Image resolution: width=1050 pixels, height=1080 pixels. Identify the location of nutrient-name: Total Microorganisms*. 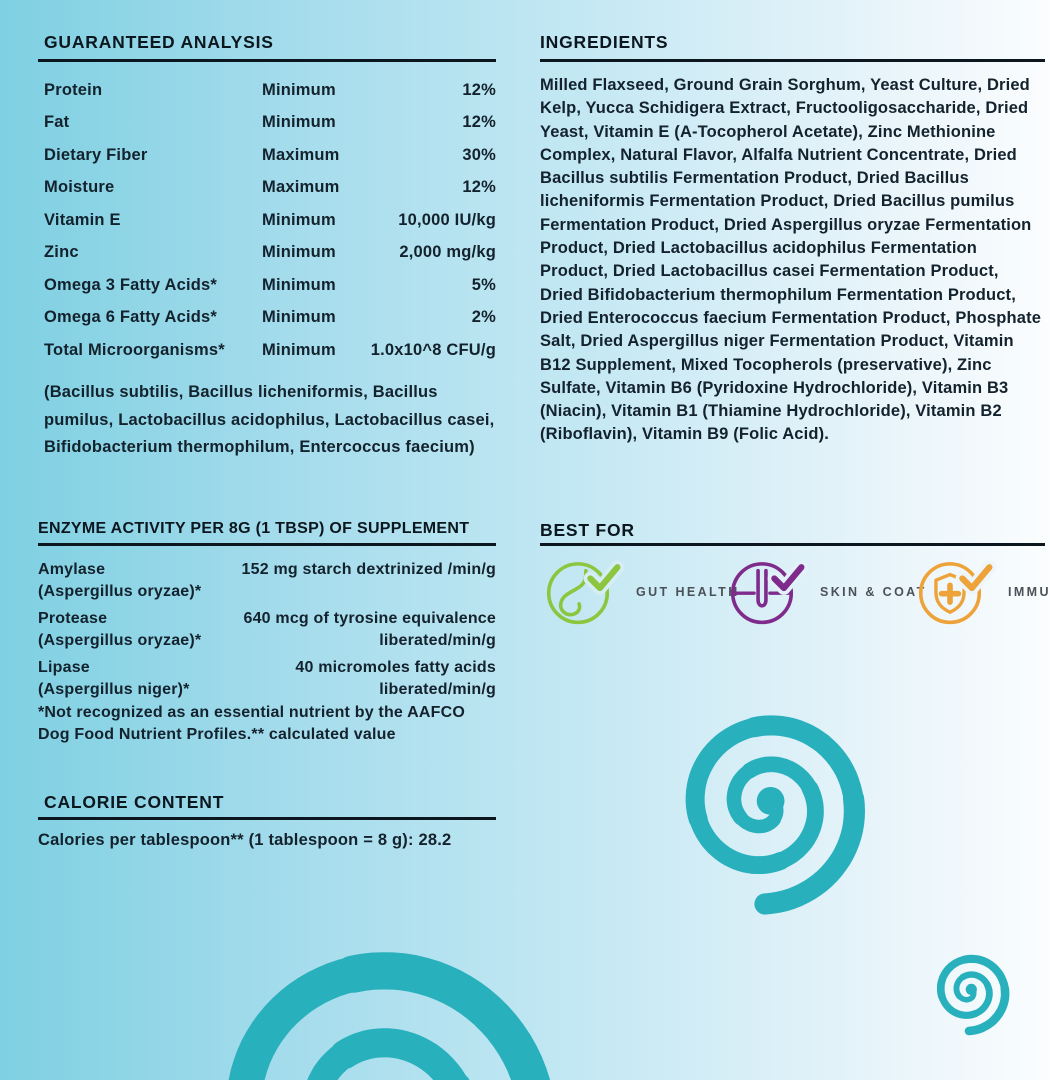
(134, 349).